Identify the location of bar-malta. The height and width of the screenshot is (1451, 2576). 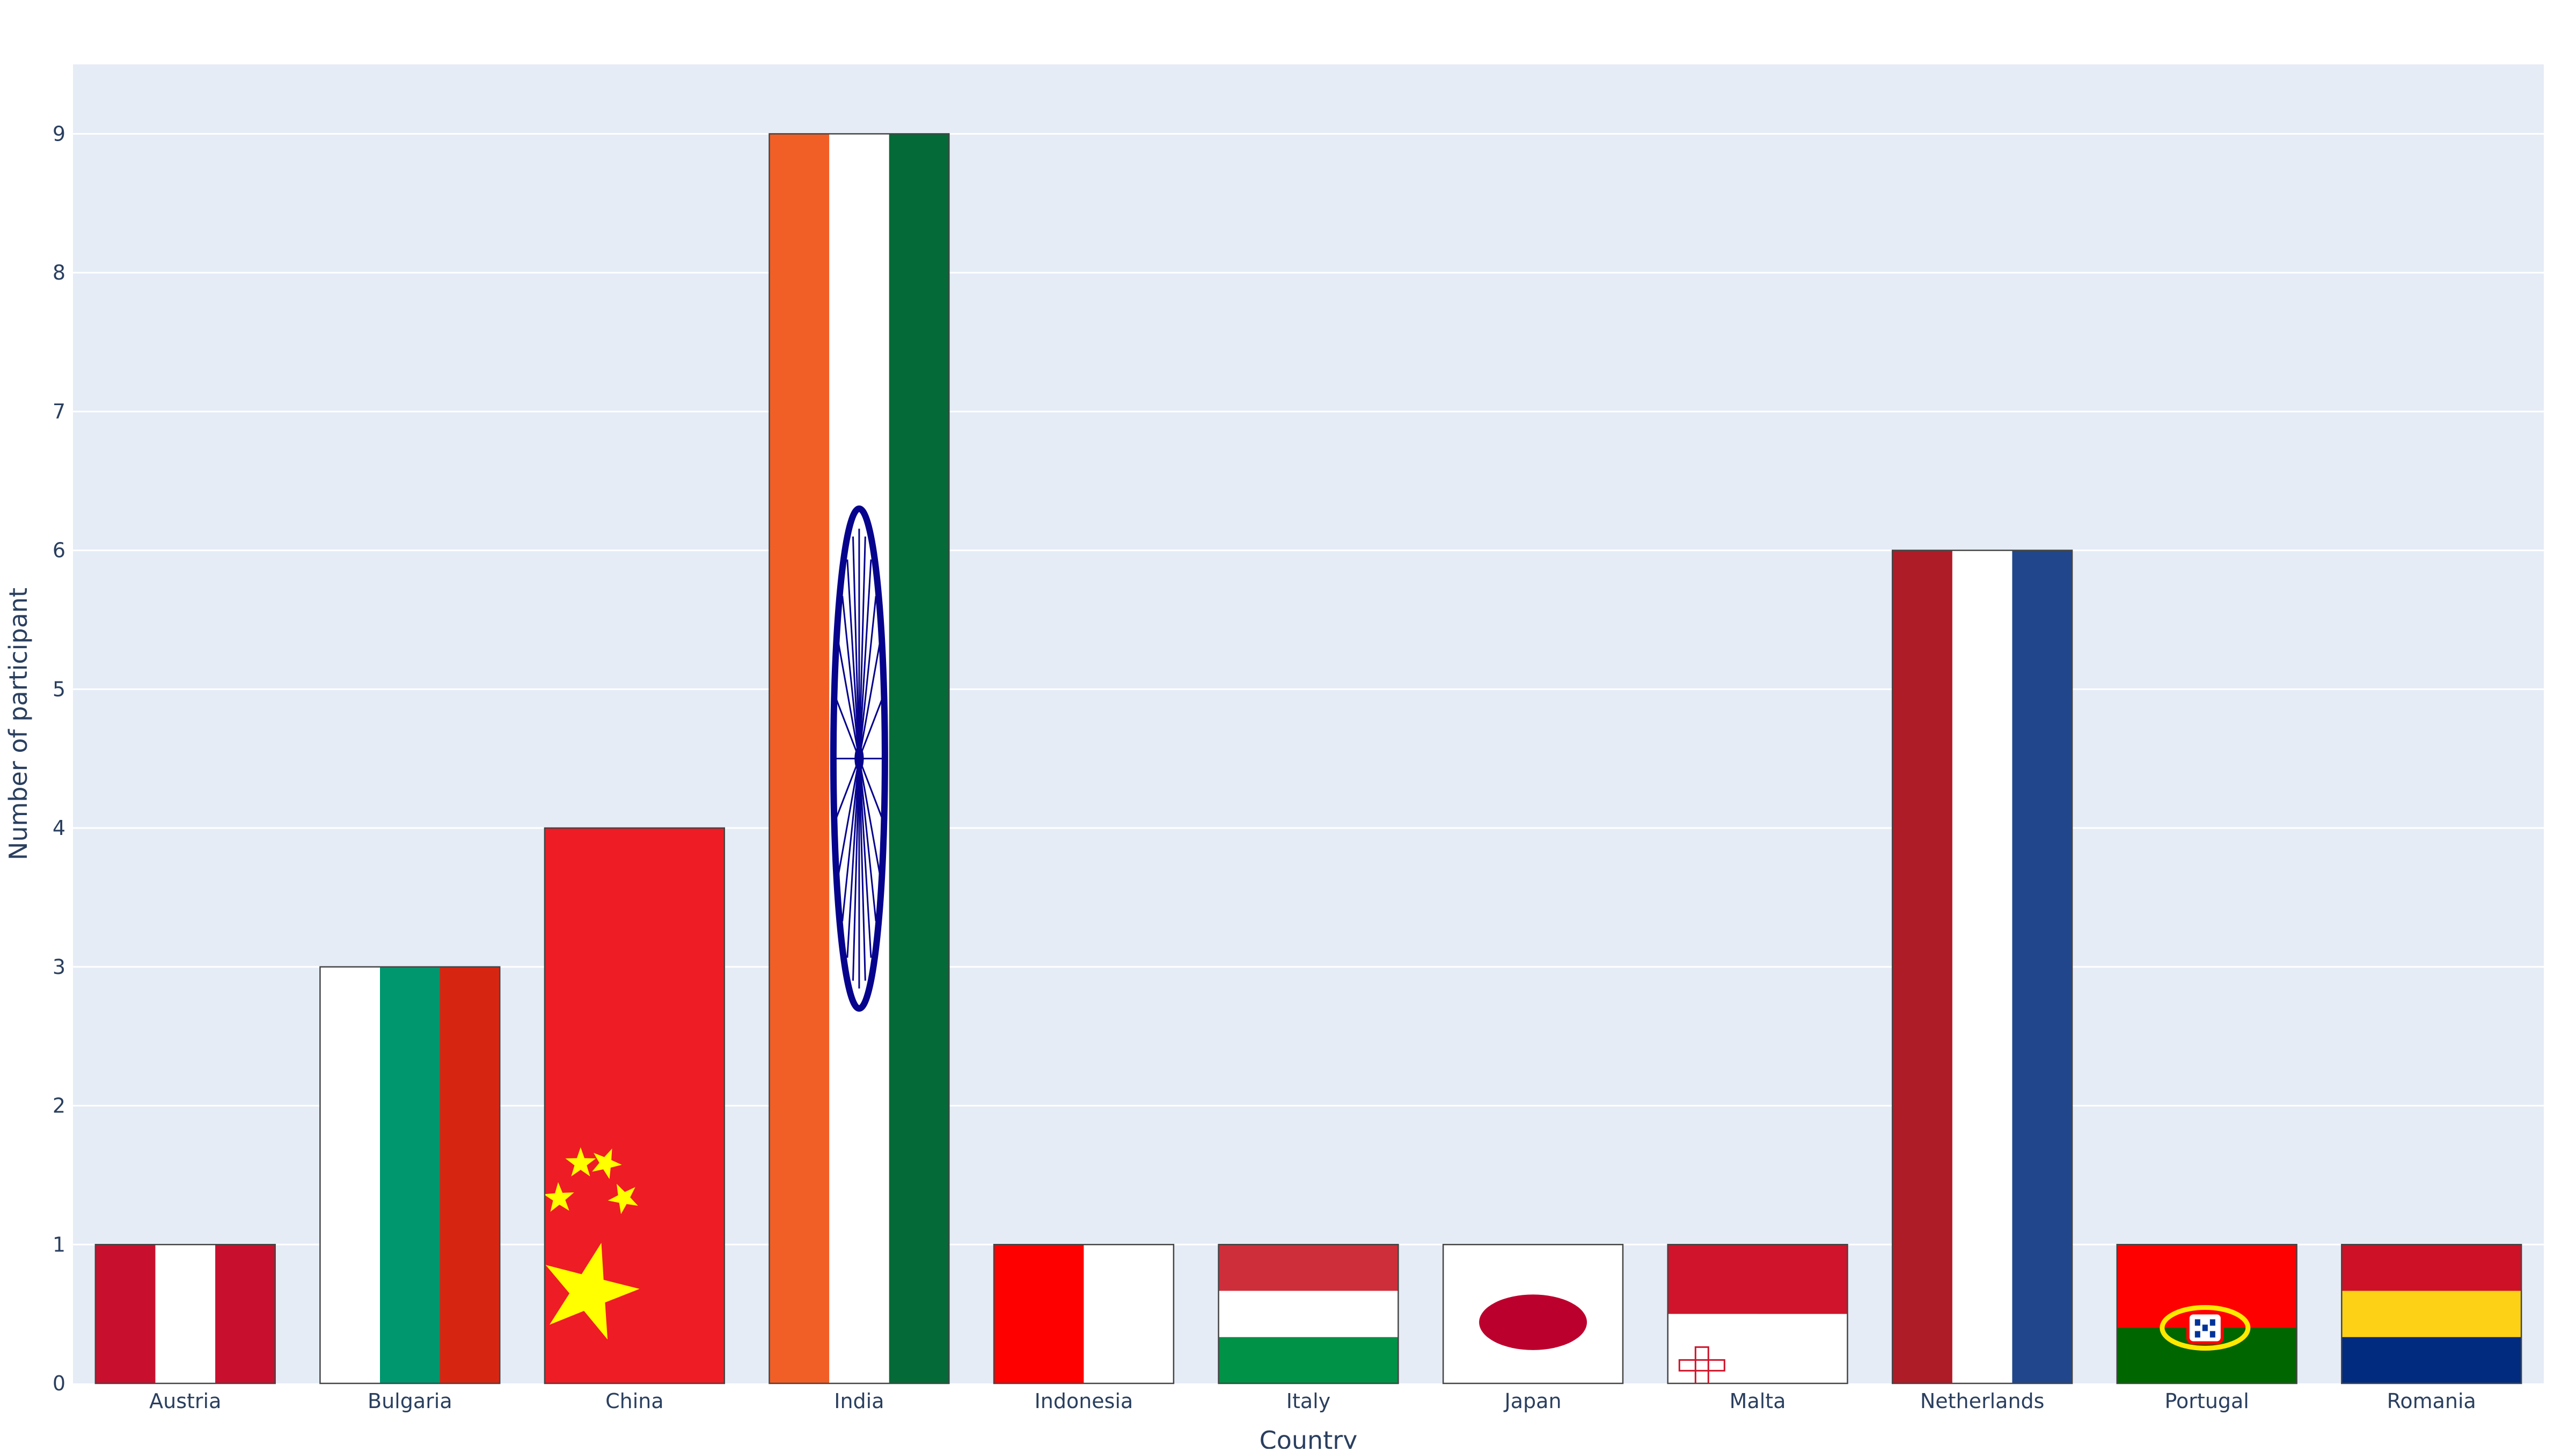
(1757, 1314).